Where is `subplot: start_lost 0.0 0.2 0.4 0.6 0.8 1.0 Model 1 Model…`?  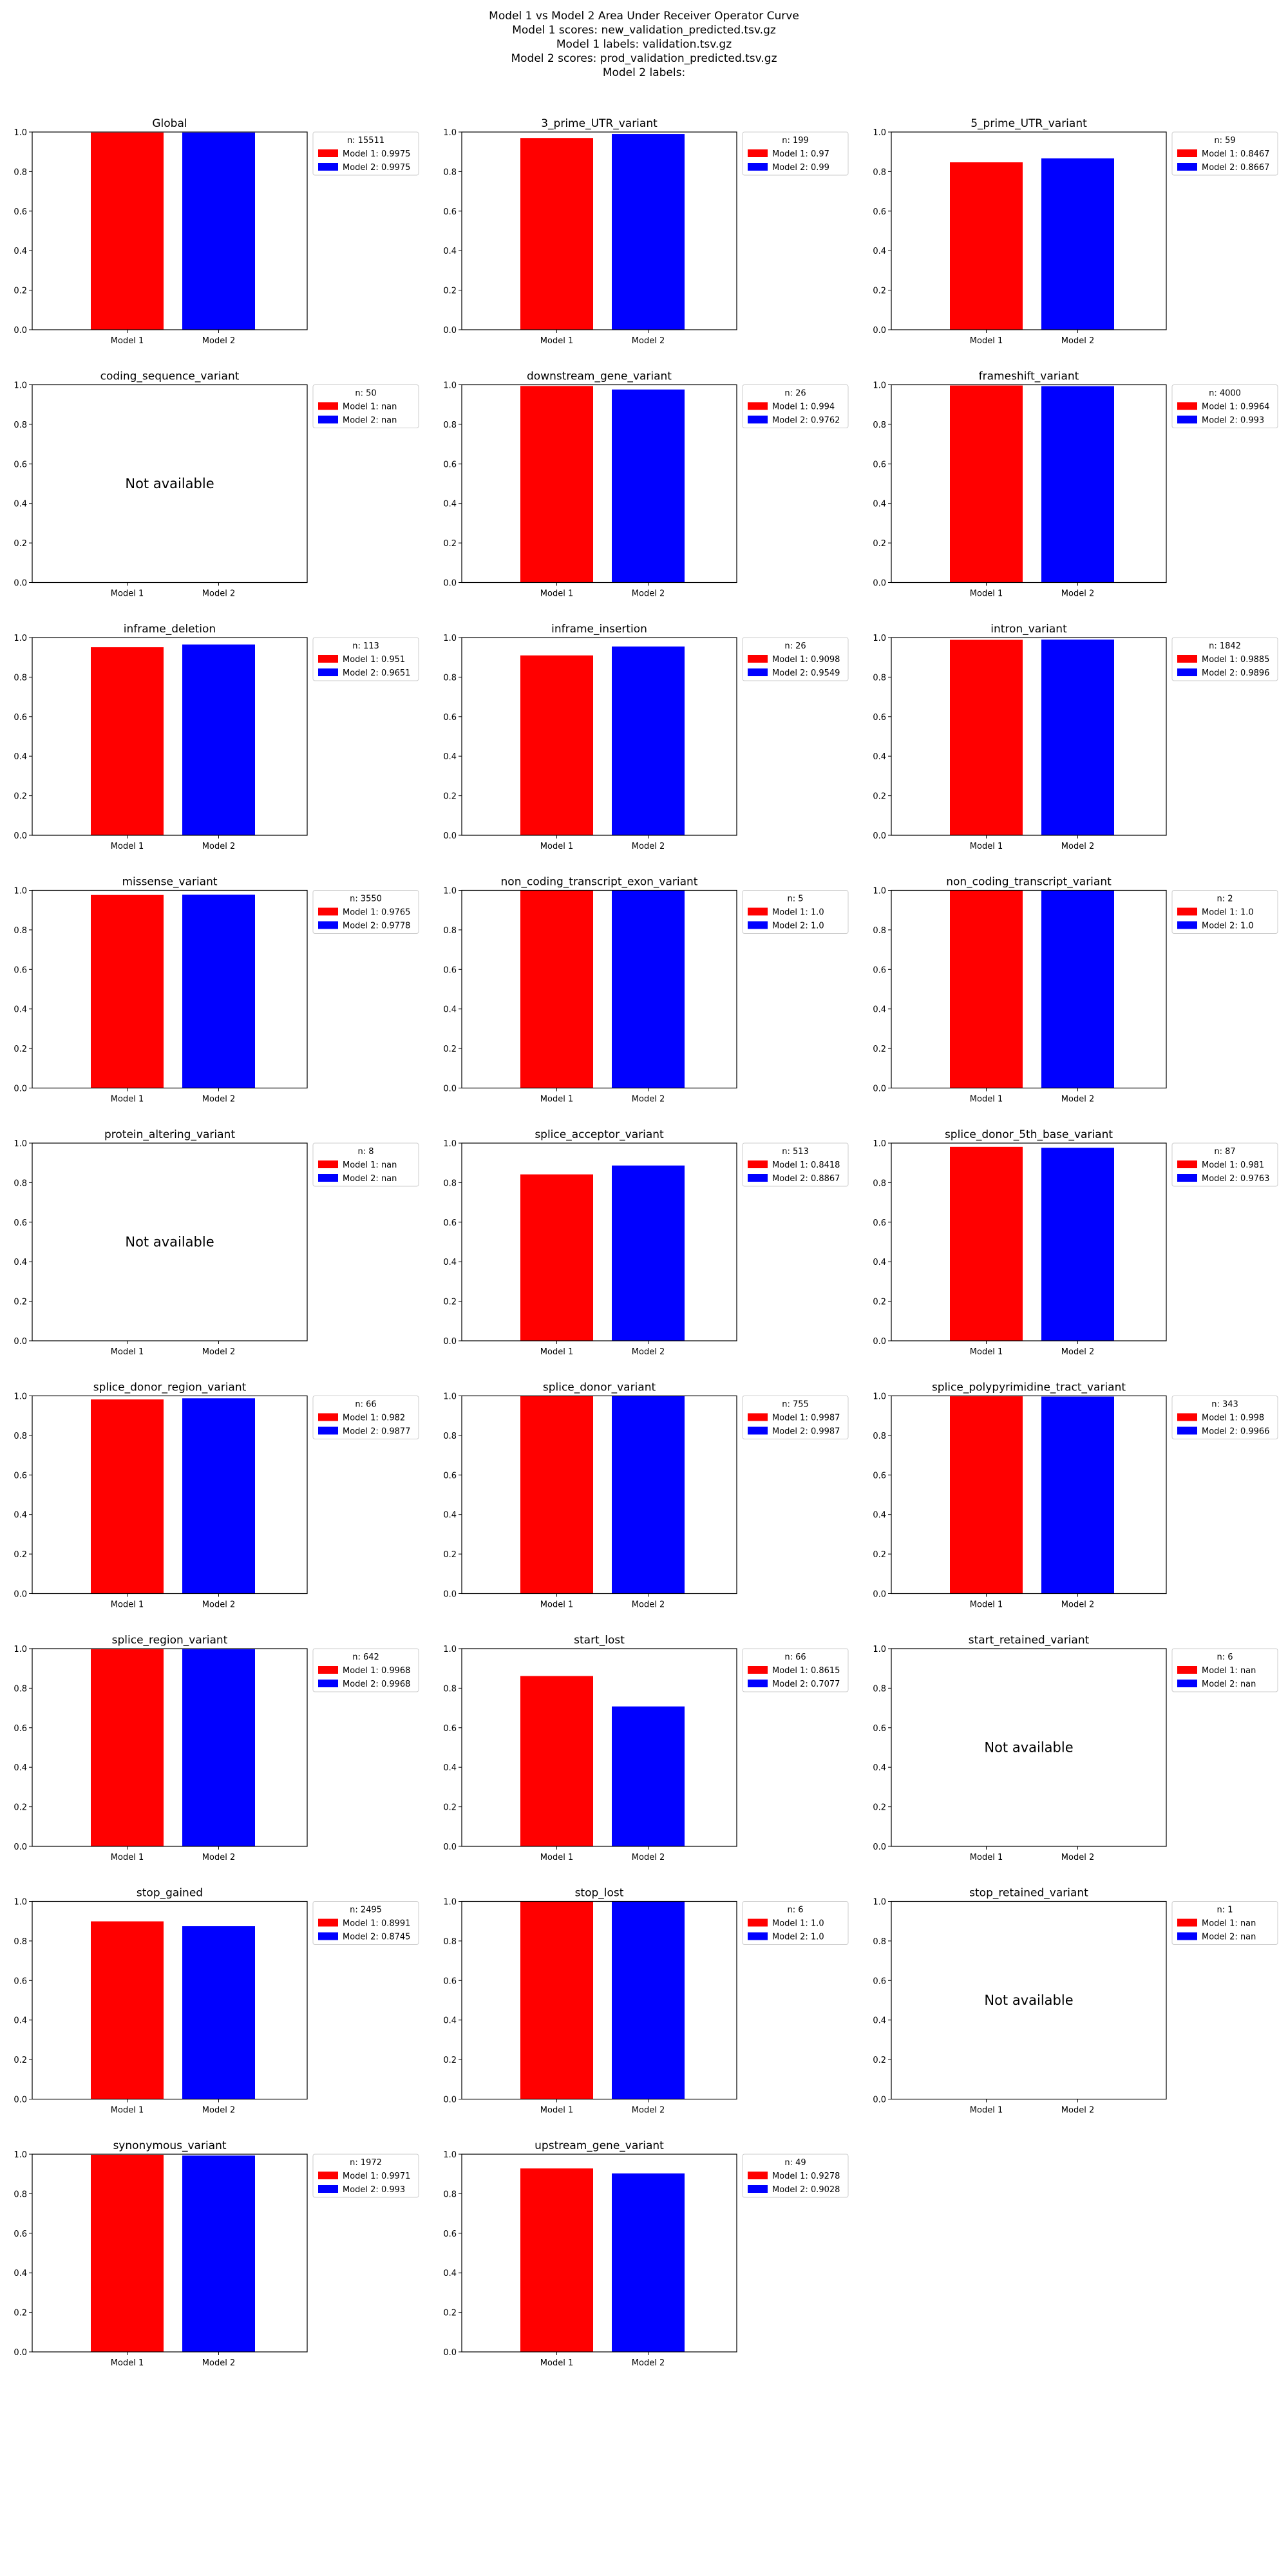 subplot: start_lost 0.0 0.2 0.4 0.6 0.8 1.0 Model 1 Model… is located at coordinates (646, 1748).